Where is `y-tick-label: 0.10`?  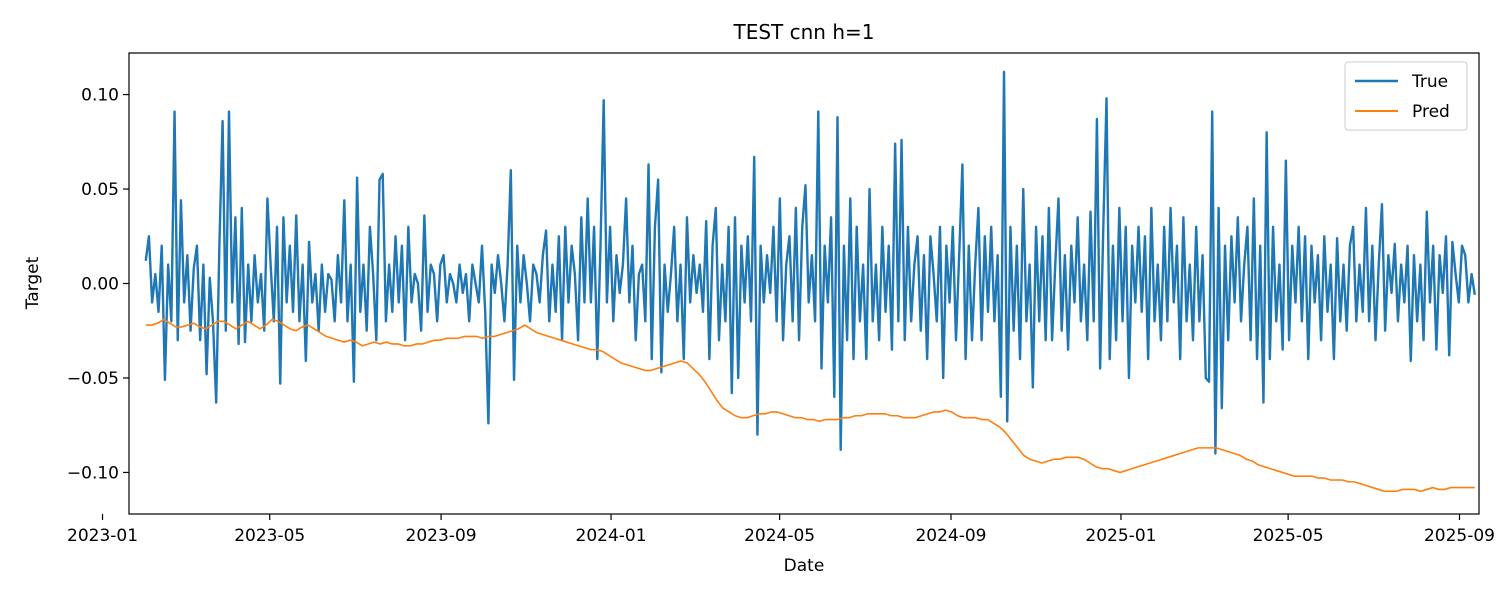 y-tick-label: 0.10 is located at coordinates (100, 96).